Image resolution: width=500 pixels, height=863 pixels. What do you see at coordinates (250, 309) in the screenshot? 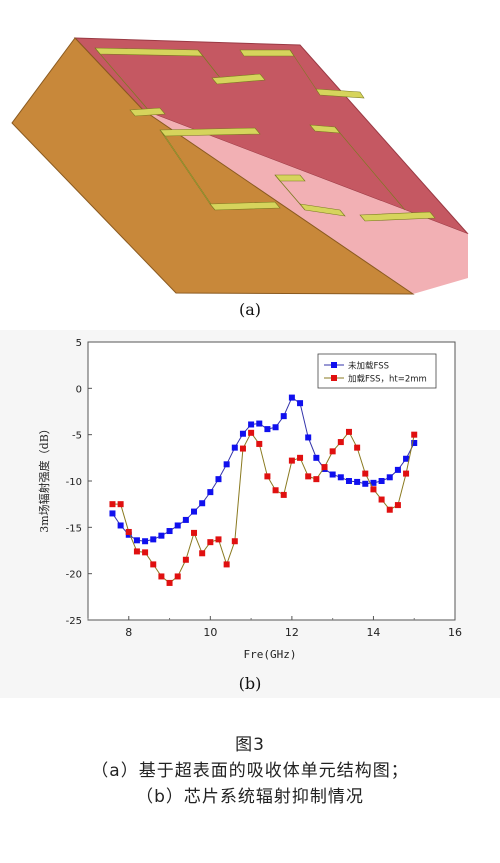
I see `panel-a-label: (a)` at bounding box center [250, 309].